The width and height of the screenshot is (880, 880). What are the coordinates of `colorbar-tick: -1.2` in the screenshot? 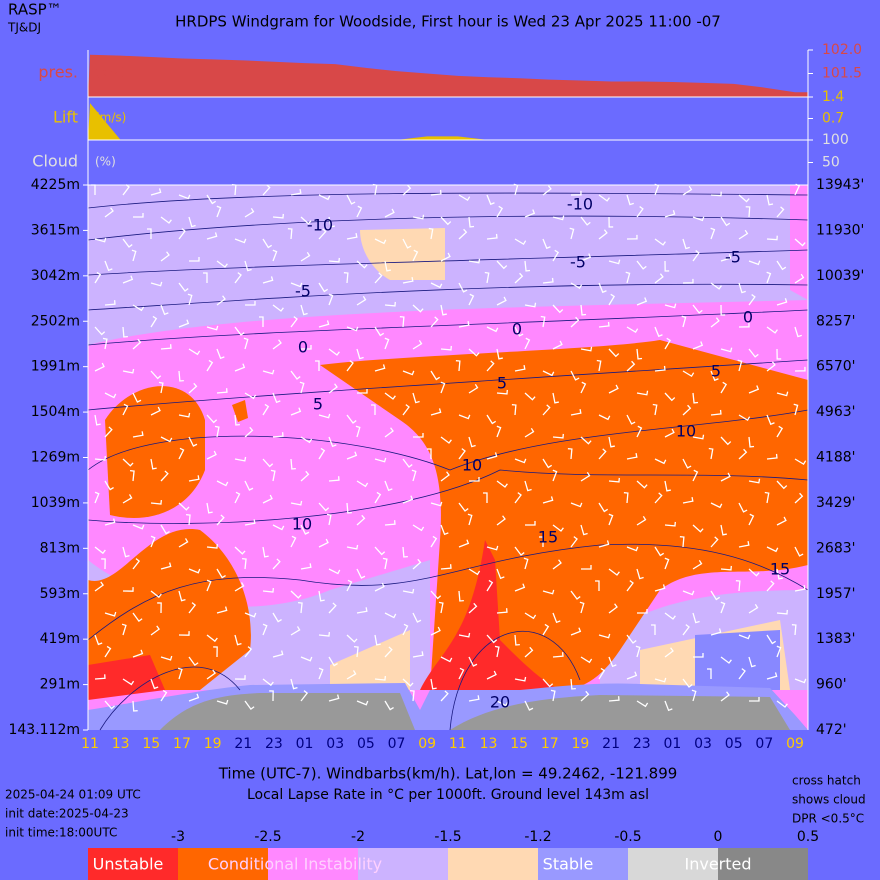 It's located at (537, 837).